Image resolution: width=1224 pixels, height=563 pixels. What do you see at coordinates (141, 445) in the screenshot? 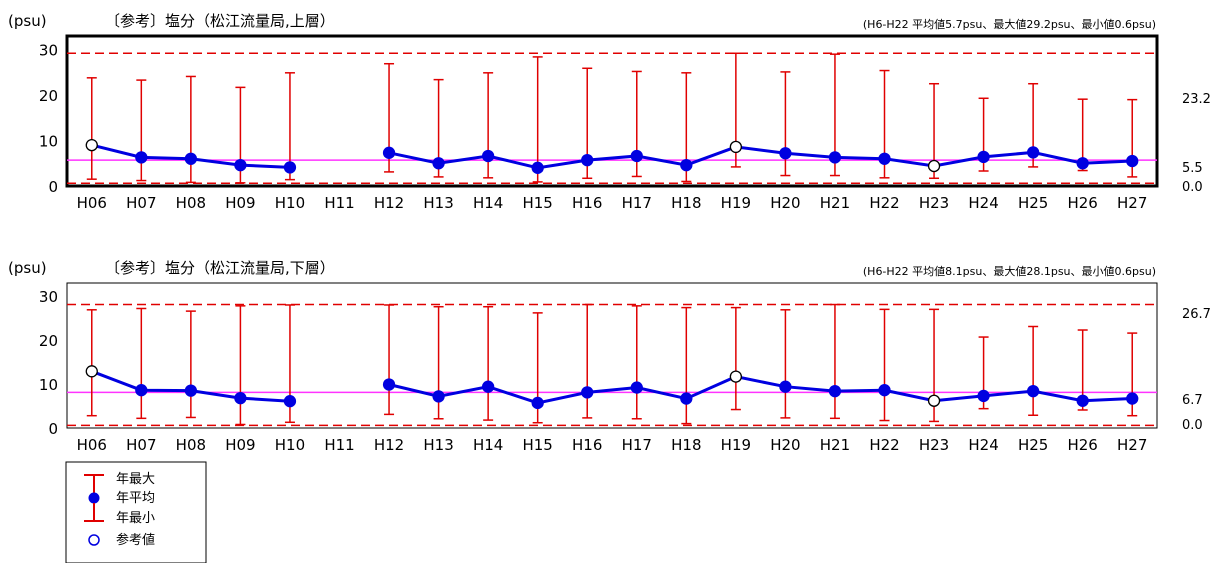
I see `x-tick-label: H07` at bounding box center [141, 445].